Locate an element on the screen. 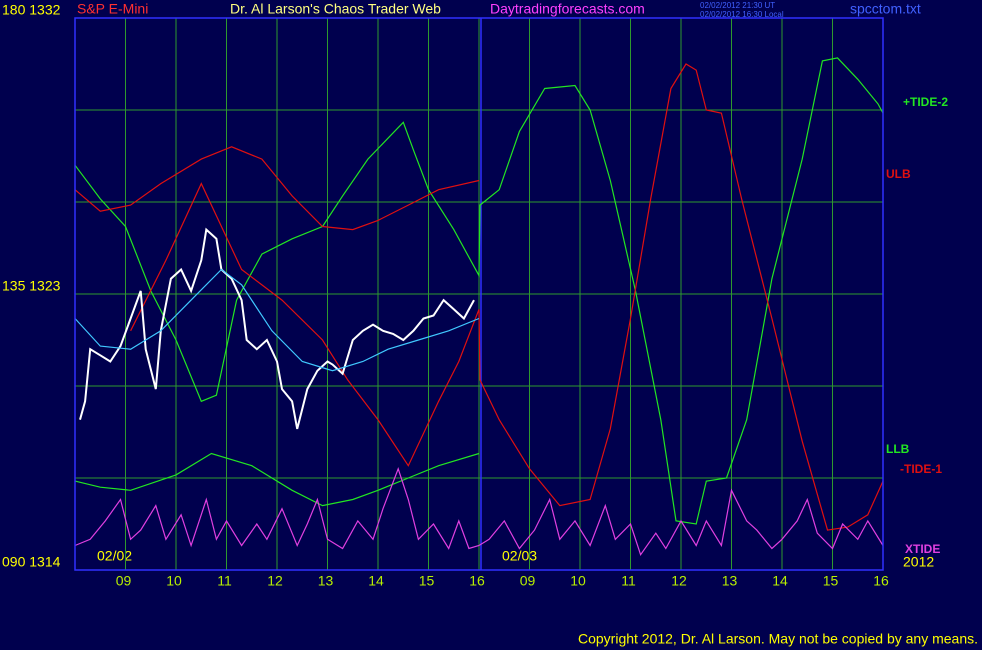 The image size is (982, 650). legend-label: -TIDE-1 is located at coordinates (921, 469).